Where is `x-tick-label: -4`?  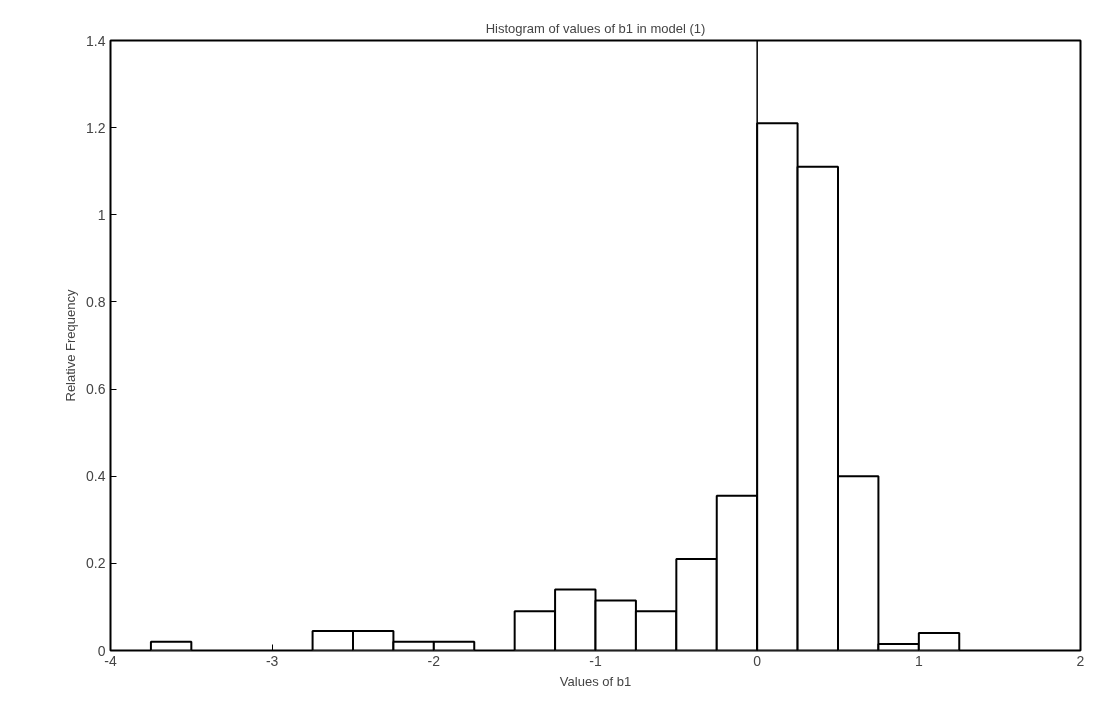 x-tick-label: -4 is located at coordinates (110, 660).